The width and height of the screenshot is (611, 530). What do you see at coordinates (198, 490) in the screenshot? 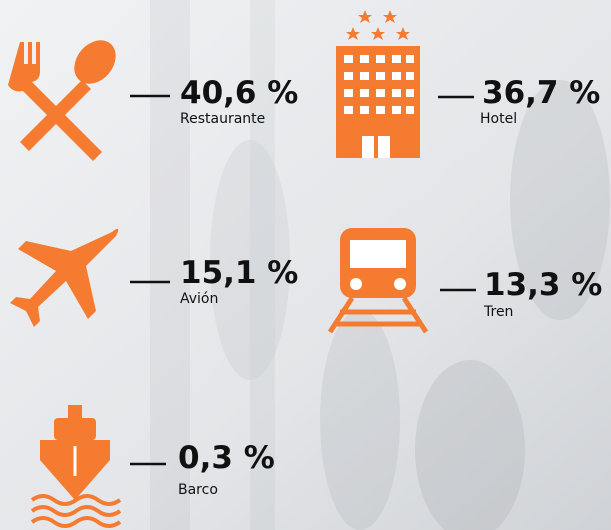
I see `label: Barco` at bounding box center [198, 490].